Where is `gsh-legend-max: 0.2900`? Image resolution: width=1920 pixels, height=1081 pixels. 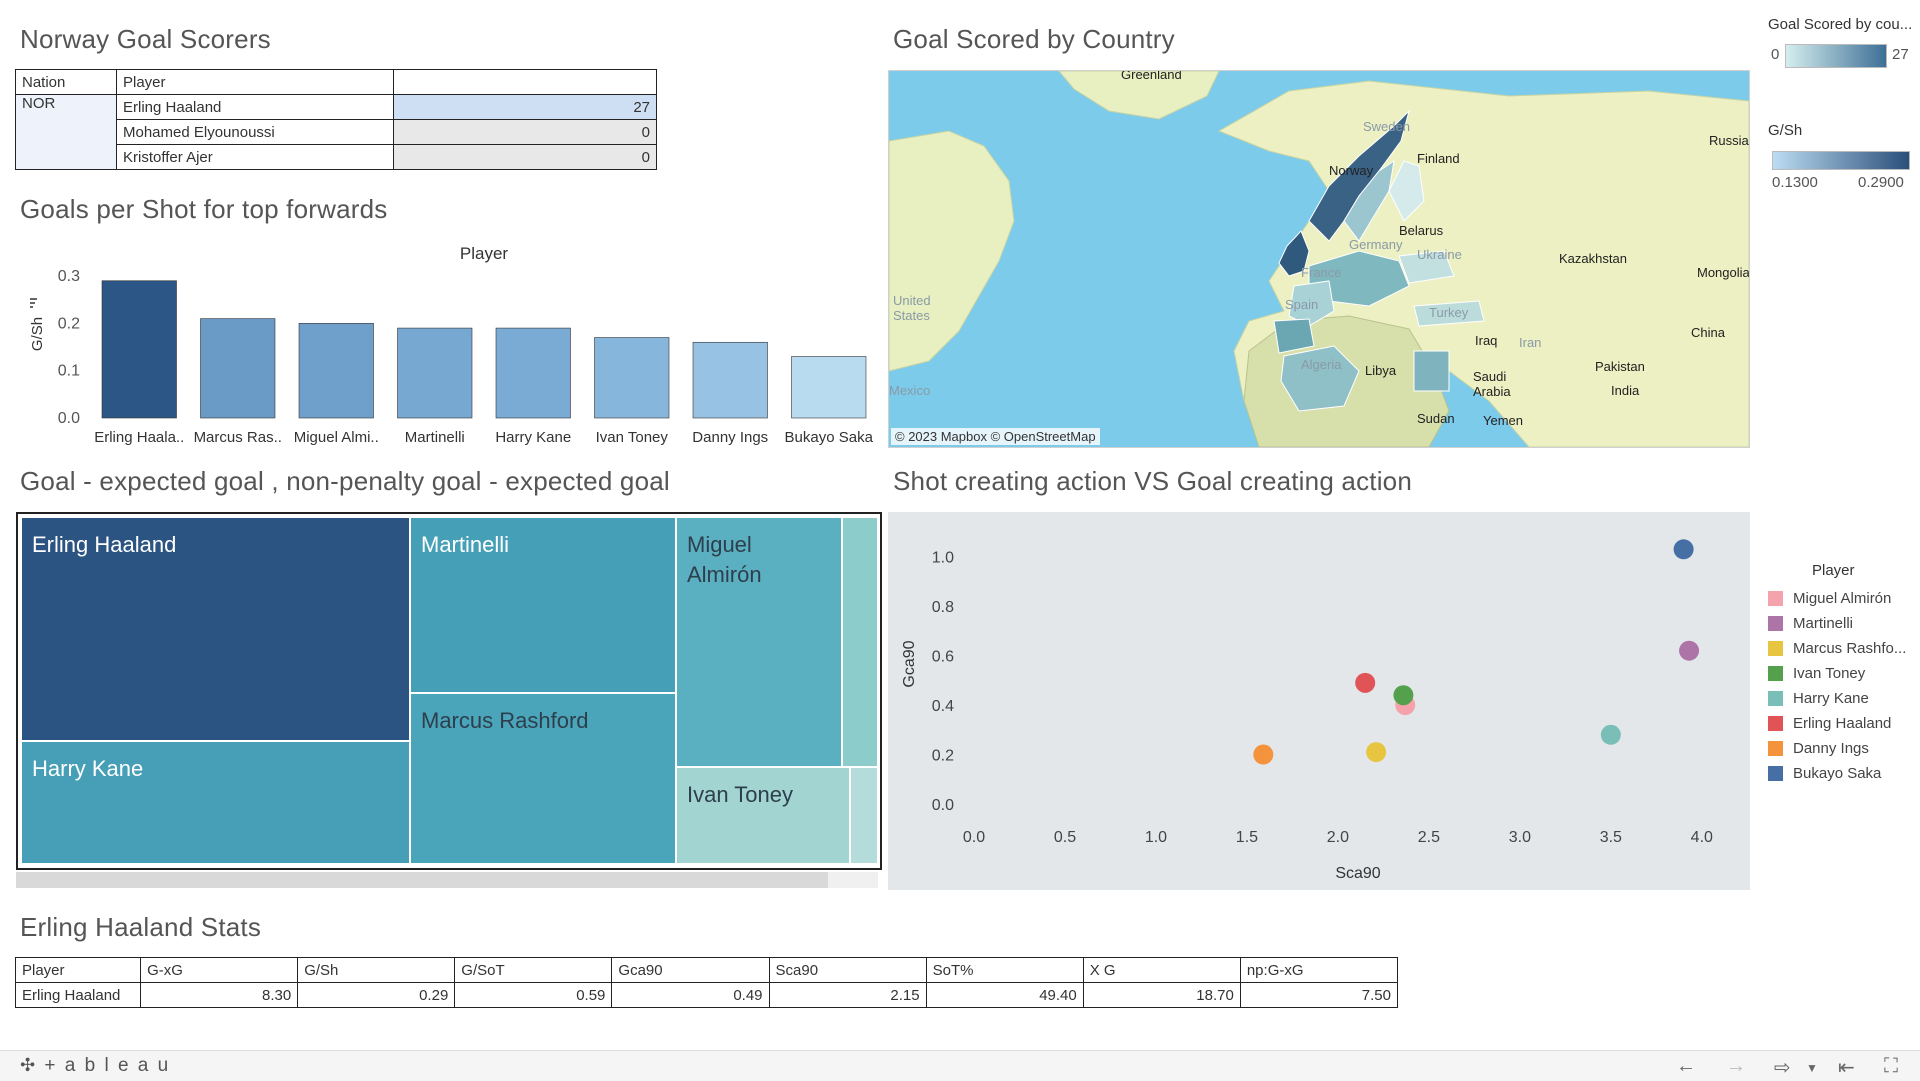 gsh-legend-max: 0.2900 is located at coordinates (1881, 182).